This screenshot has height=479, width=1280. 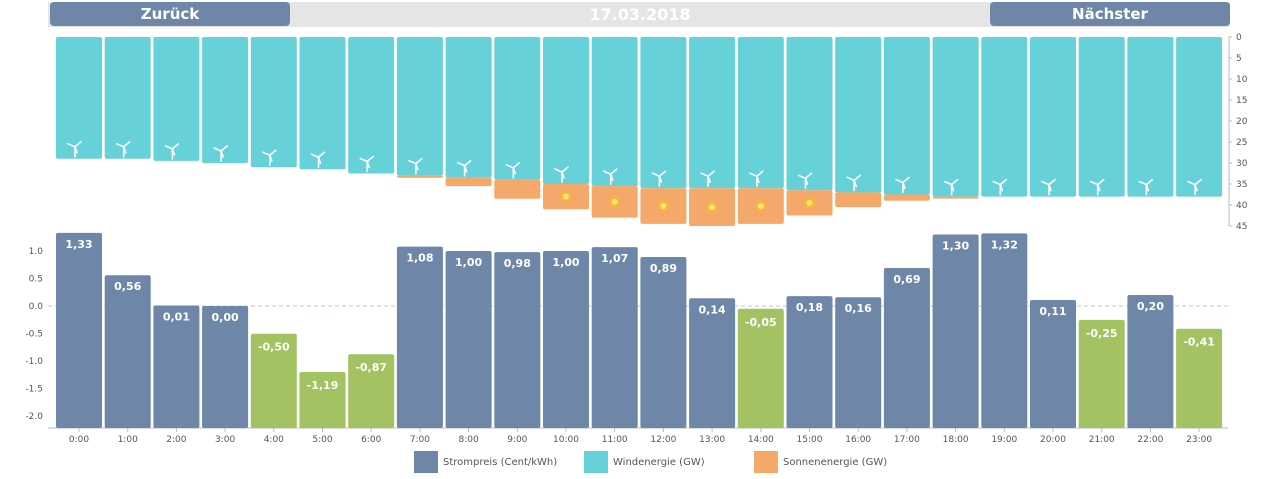 What do you see at coordinates (858, 440) in the screenshot?
I see `x-tick-label-16: 16:00` at bounding box center [858, 440].